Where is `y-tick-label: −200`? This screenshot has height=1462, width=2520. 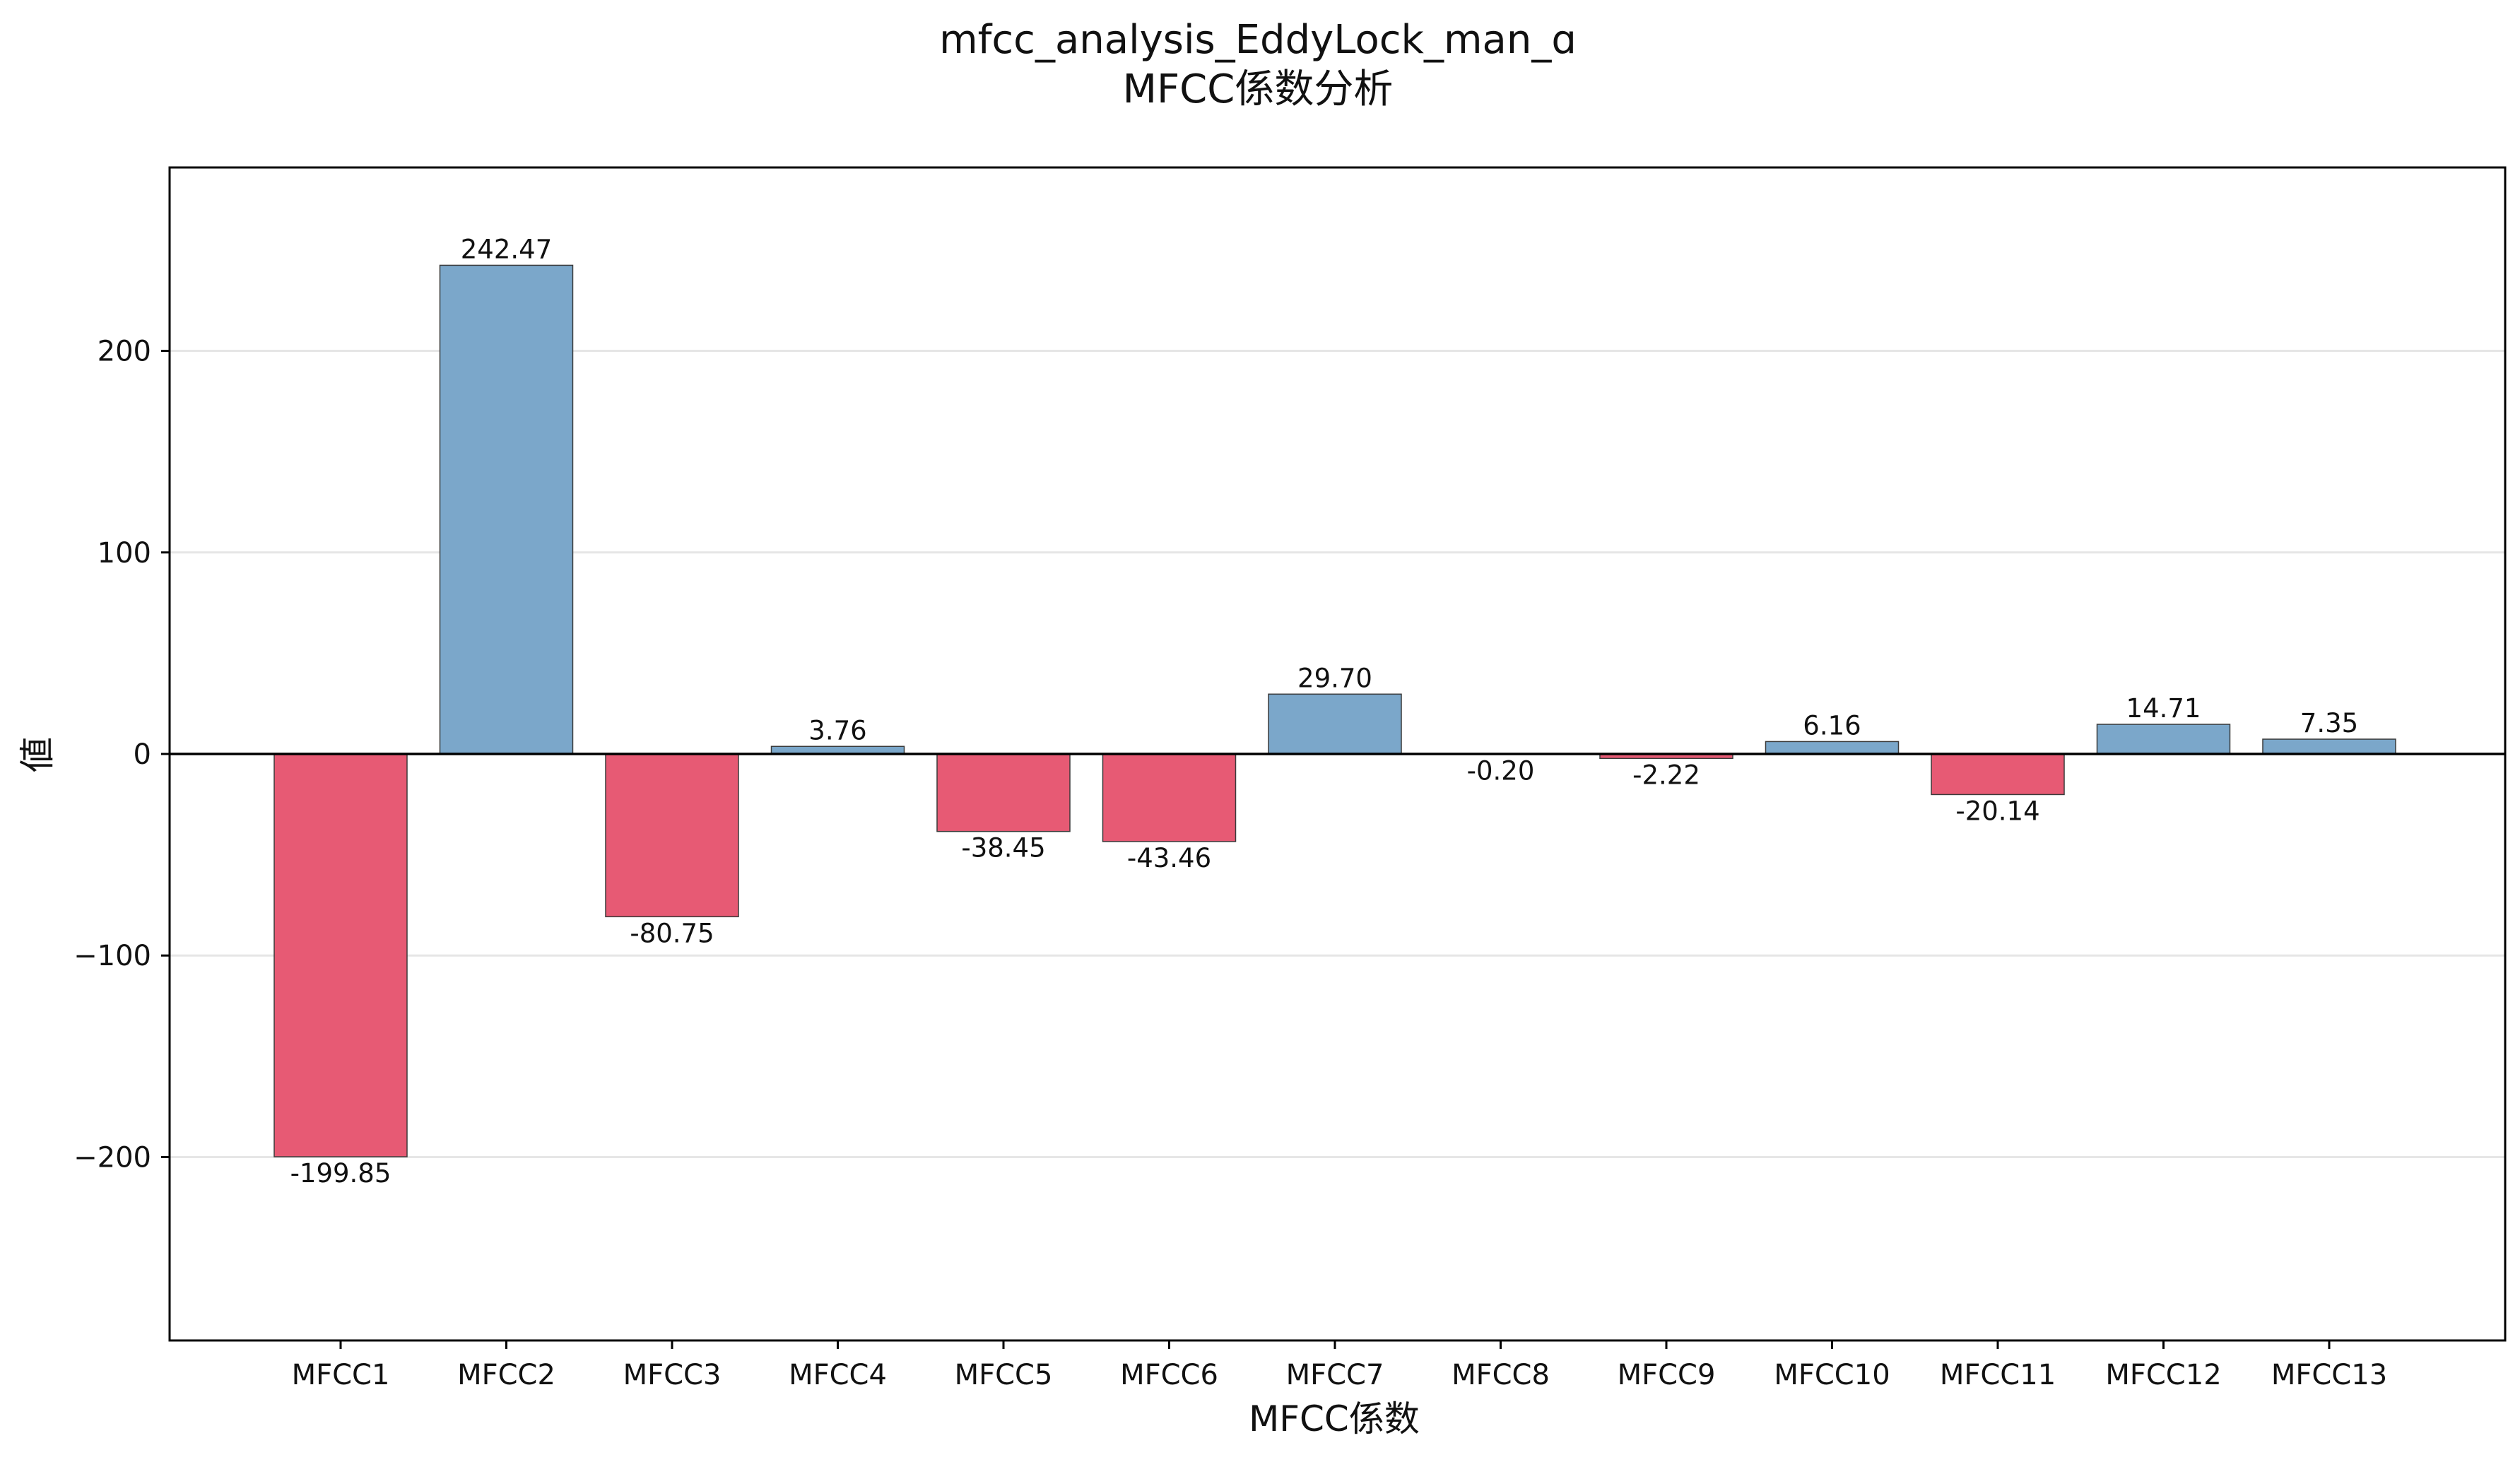 y-tick-label: −200 is located at coordinates (112, 1157).